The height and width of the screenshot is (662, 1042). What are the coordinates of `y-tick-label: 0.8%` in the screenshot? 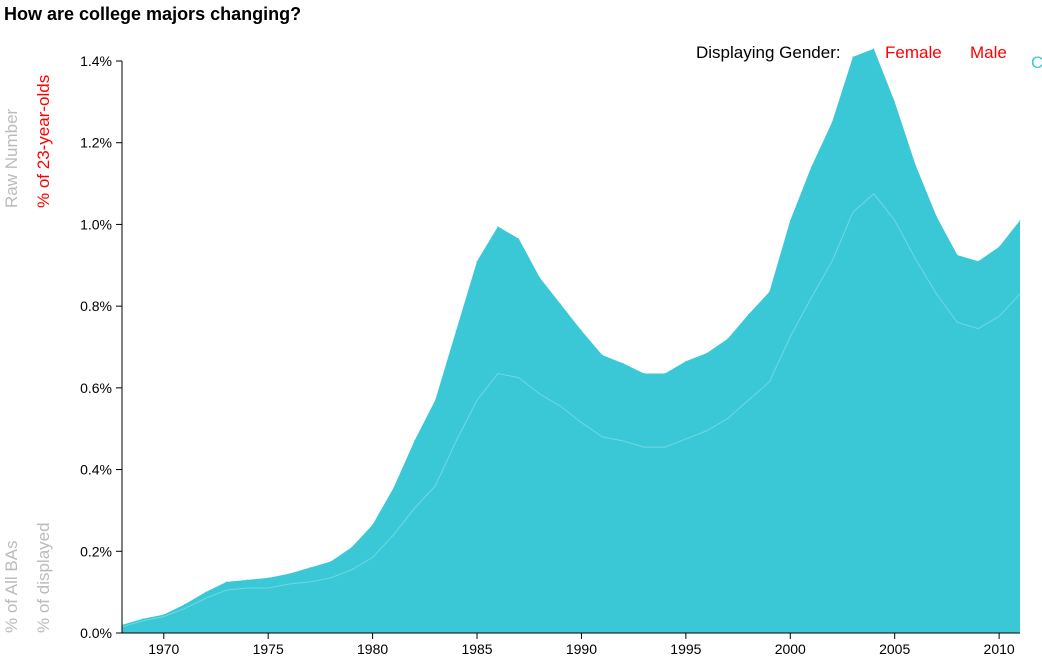 It's located at (96, 306).